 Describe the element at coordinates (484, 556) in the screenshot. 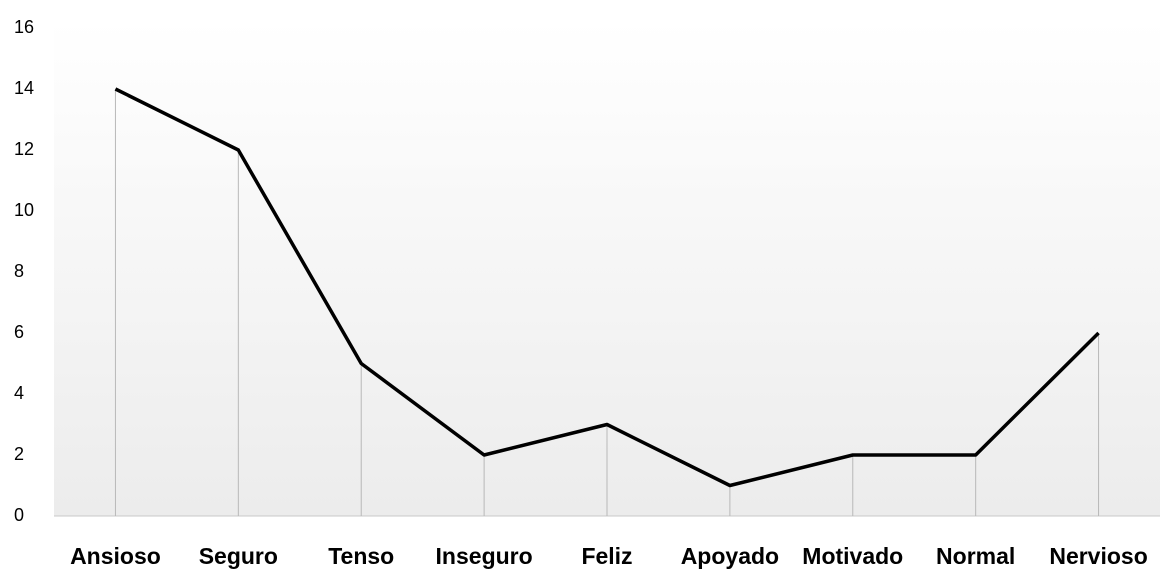

I see `x-tick-label: Inseguro` at that location.